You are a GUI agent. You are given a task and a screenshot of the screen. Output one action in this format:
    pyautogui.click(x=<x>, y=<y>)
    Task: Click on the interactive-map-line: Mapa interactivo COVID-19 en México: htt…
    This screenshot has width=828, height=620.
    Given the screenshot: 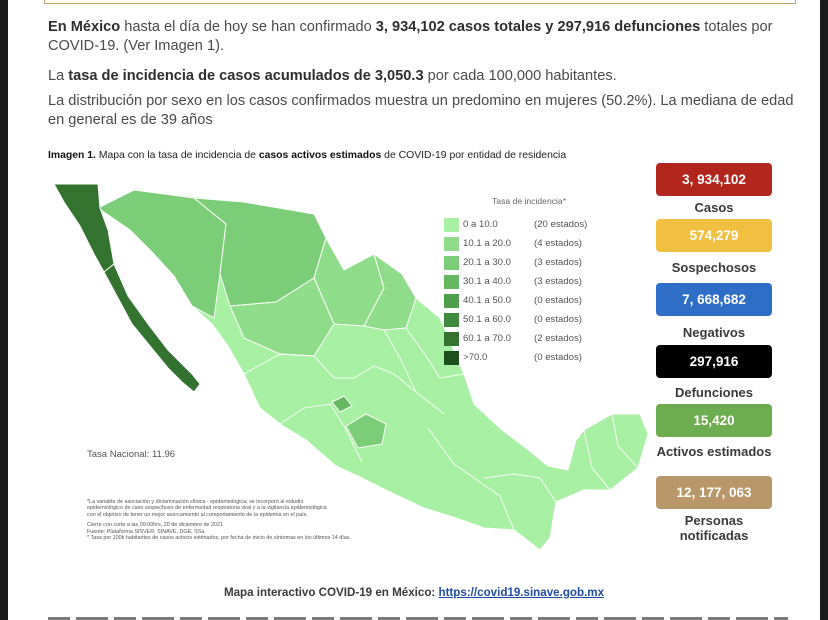 What is the action you would take?
    pyautogui.click(x=414, y=592)
    